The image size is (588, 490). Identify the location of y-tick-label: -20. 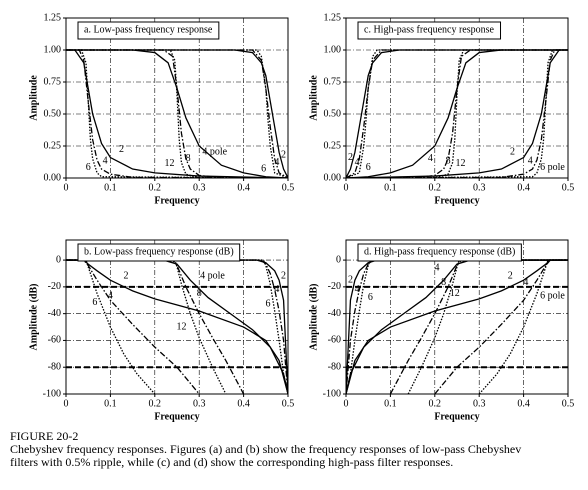
(334, 286).